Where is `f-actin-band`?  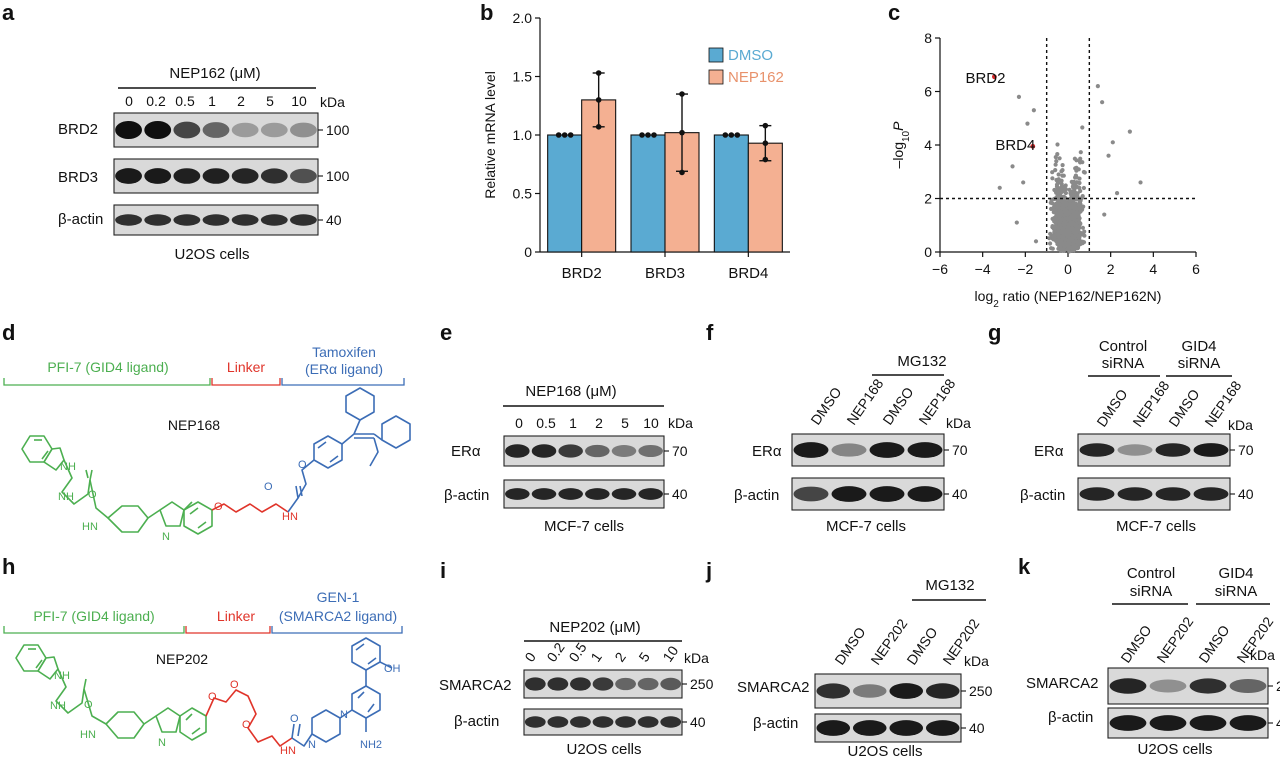
f-actin-band is located at coordinates (925, 494).